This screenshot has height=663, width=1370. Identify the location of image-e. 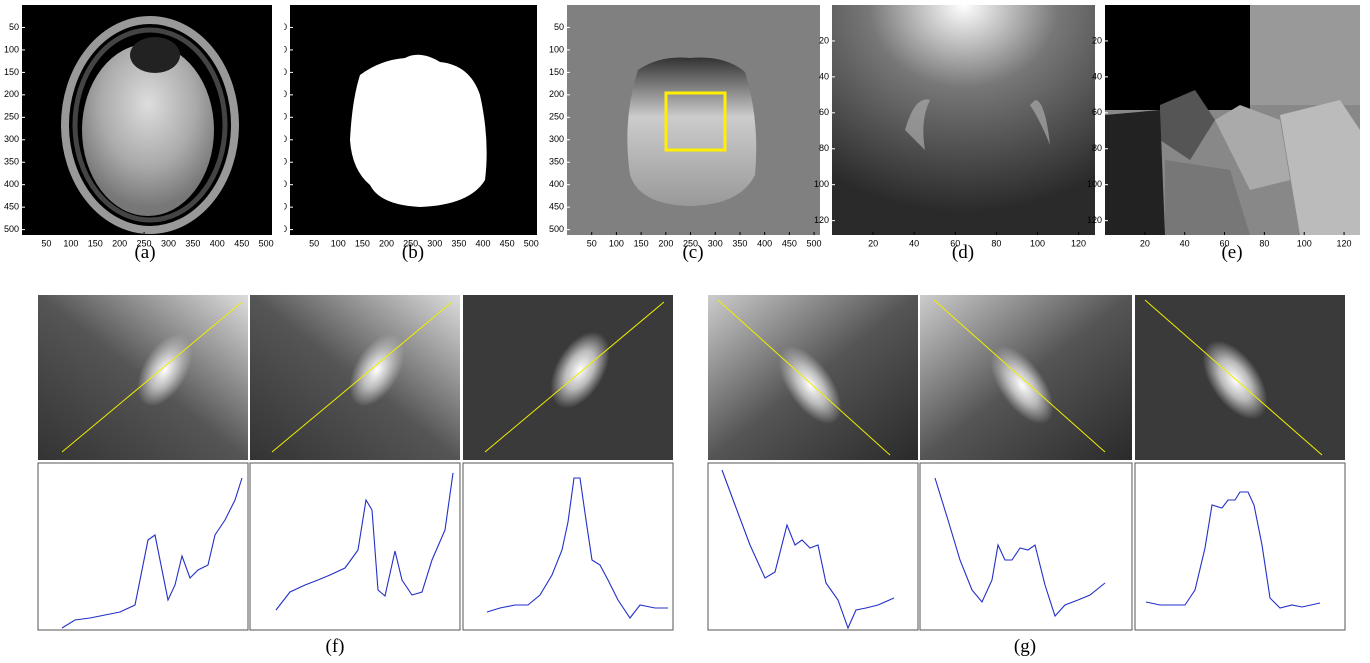
(1232, 120).